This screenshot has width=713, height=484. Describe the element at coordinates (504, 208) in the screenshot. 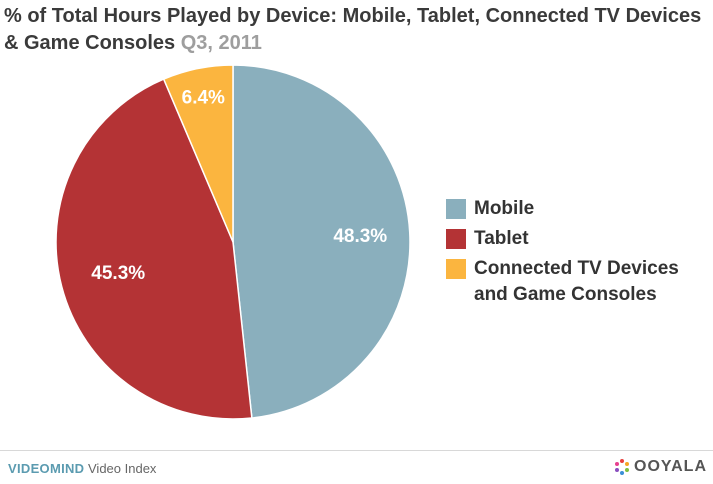

I see `legend-label-mobile: Mobile` at that location.